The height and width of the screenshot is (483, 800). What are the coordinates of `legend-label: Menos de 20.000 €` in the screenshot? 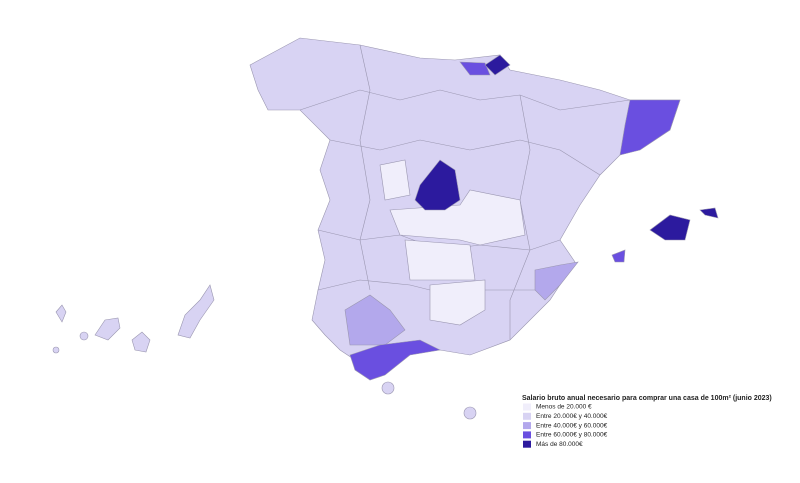 It's located at (564, 407).